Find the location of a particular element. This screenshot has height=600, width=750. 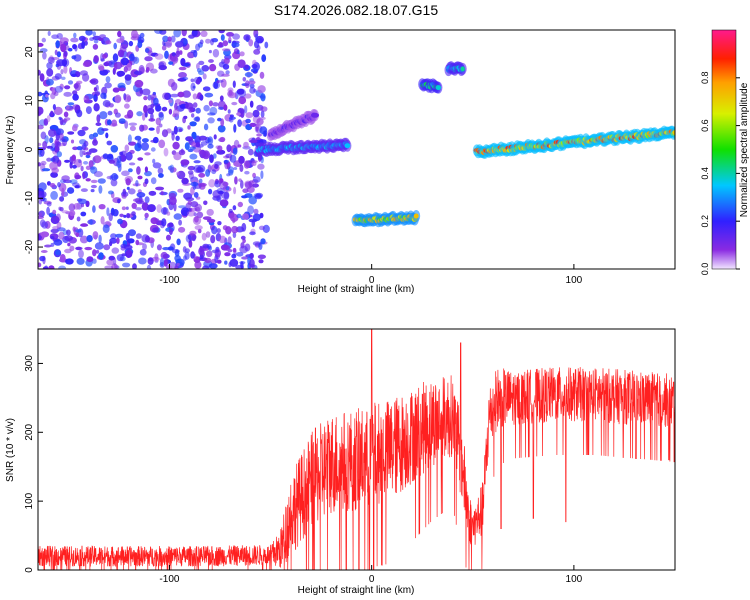

snr-y-tick-label: 0 is located at coordinates (29, 570).